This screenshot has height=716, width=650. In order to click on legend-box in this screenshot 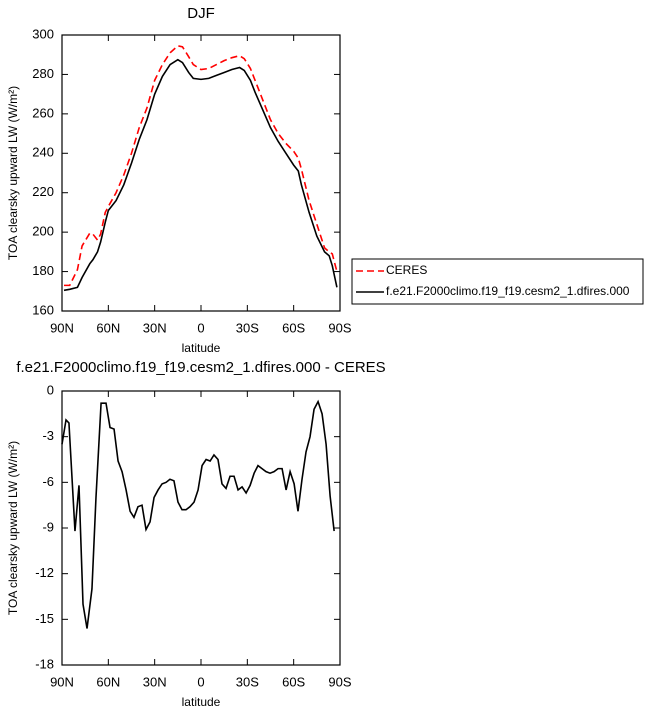, I will do `click(497, 281)`.